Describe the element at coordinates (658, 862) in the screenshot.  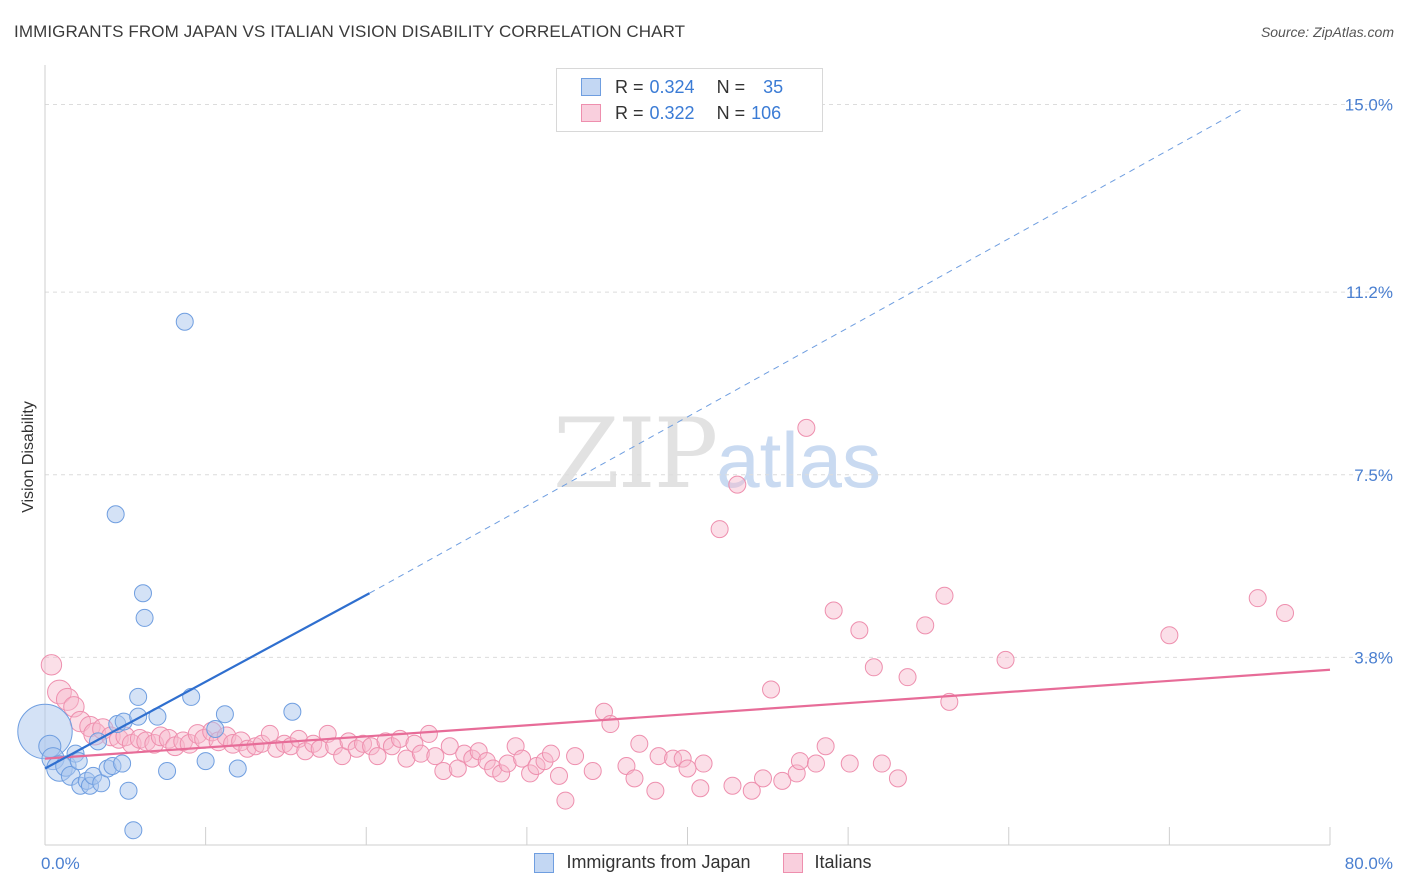
I see `bottom-legend-label-japan: Immigrants from Japan` at that location.